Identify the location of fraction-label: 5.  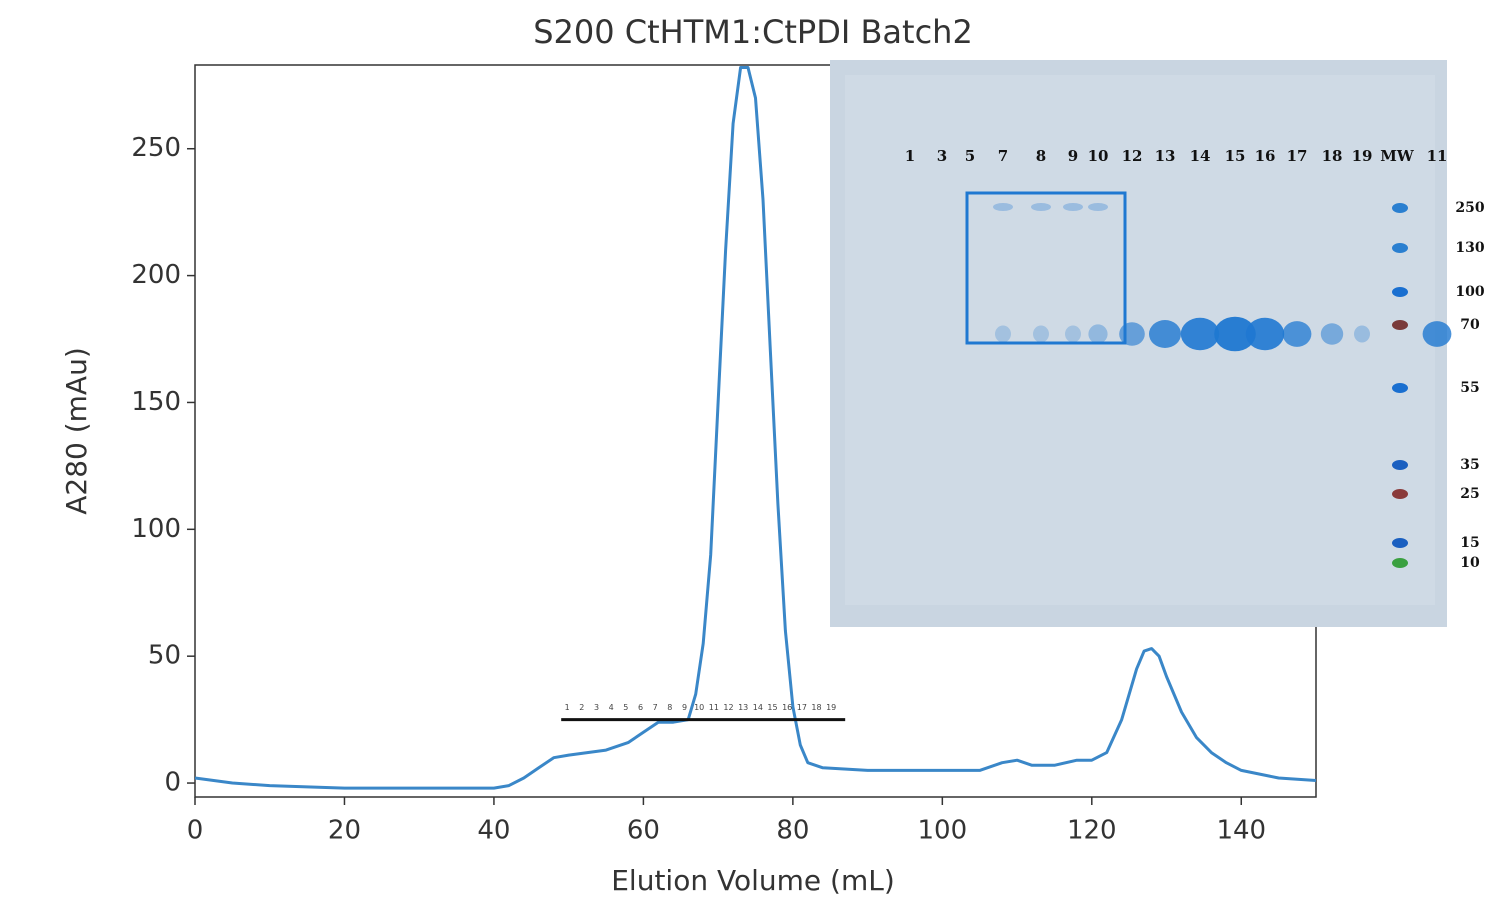
(625, 707).